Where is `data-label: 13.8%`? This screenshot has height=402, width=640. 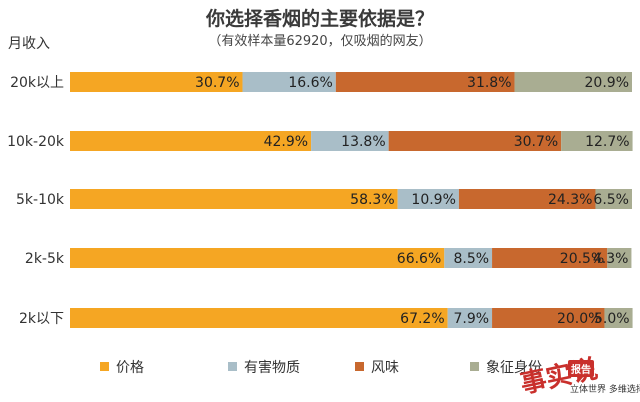
data-label: 13.8% is located at coordinates (363, 142).